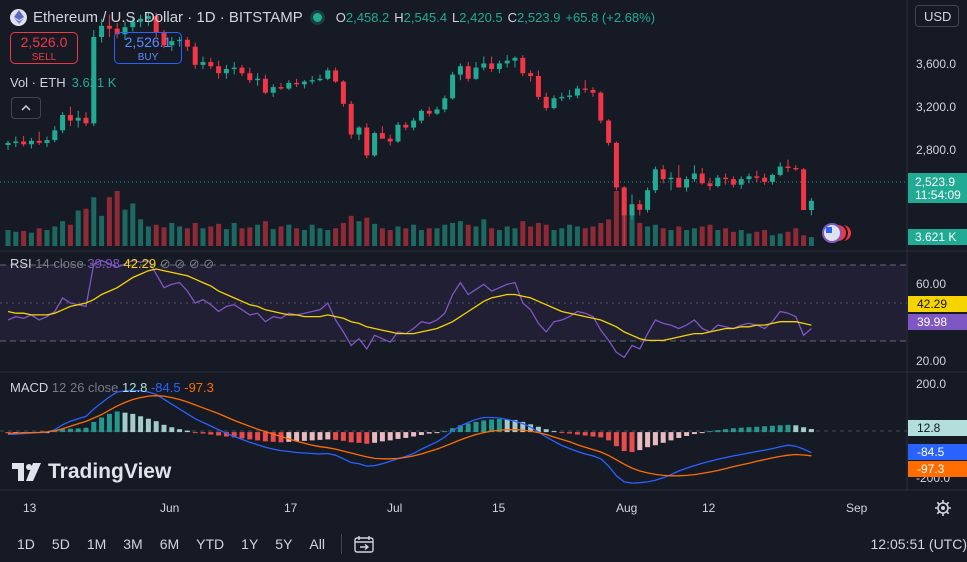  I want to click on buy-label: BUY, so click(148, 57).